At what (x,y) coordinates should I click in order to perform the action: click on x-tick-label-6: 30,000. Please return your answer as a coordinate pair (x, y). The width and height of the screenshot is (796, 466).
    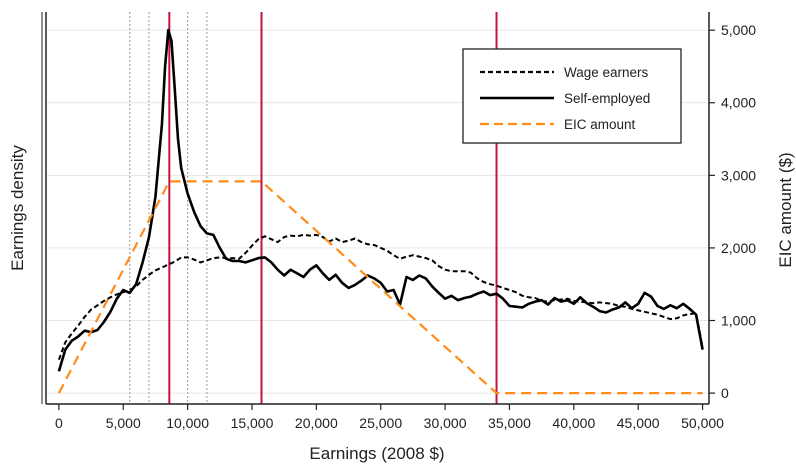
    Looking at the image, I should click on (445, 423).